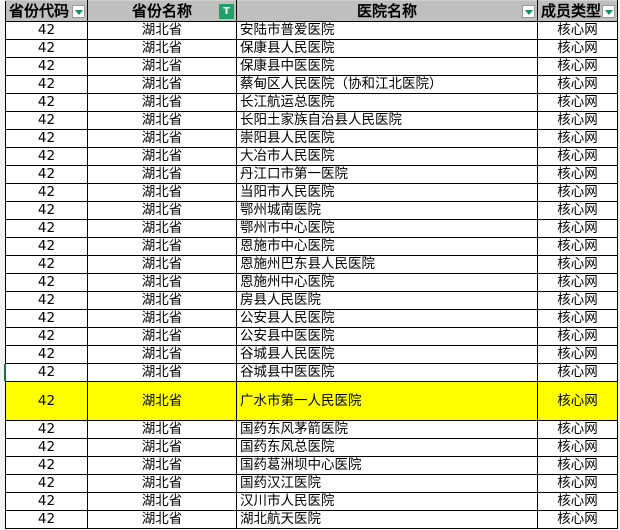 This screenshot has height=530, width=620. I want to click on hospital-name-cell: 崇阳县人民医院, so click(387, 138).